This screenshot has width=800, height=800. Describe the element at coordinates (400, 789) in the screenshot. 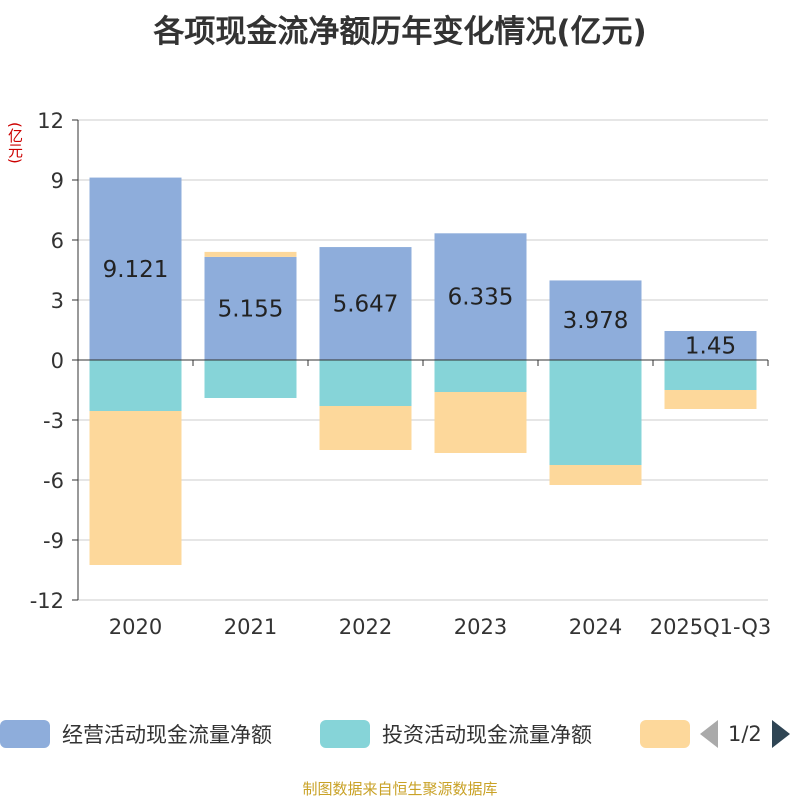

I see `data-source-note: 制图数据来自恒生聚源数据库` at that location.